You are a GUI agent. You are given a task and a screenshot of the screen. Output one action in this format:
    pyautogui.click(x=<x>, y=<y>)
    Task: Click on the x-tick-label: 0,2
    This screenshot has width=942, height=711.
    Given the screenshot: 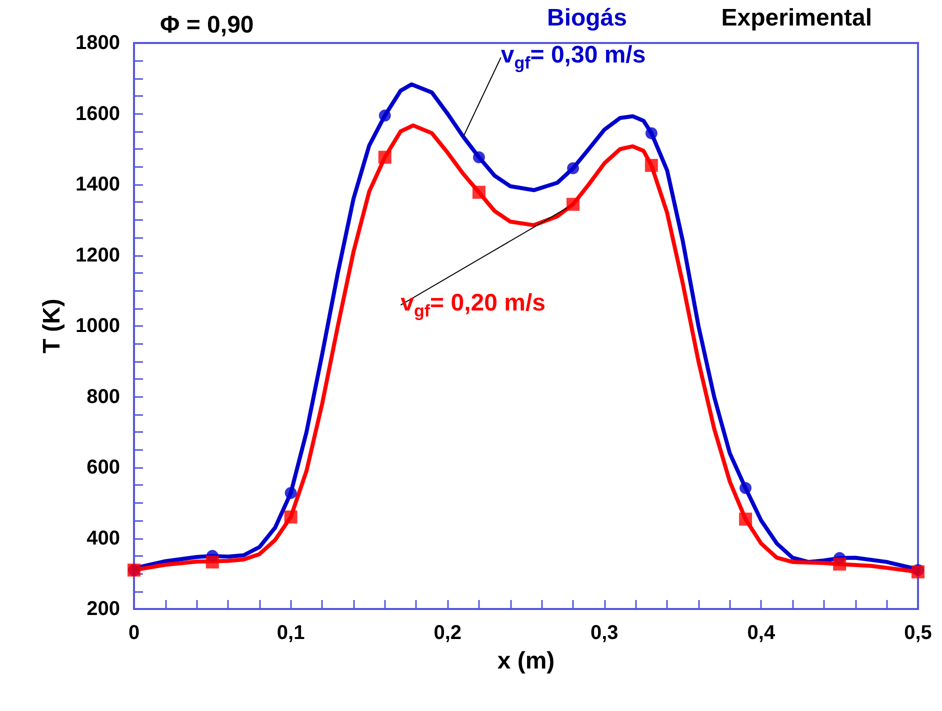 What is the action you would take?
    pyautogui.click(x=448, y=633)
    